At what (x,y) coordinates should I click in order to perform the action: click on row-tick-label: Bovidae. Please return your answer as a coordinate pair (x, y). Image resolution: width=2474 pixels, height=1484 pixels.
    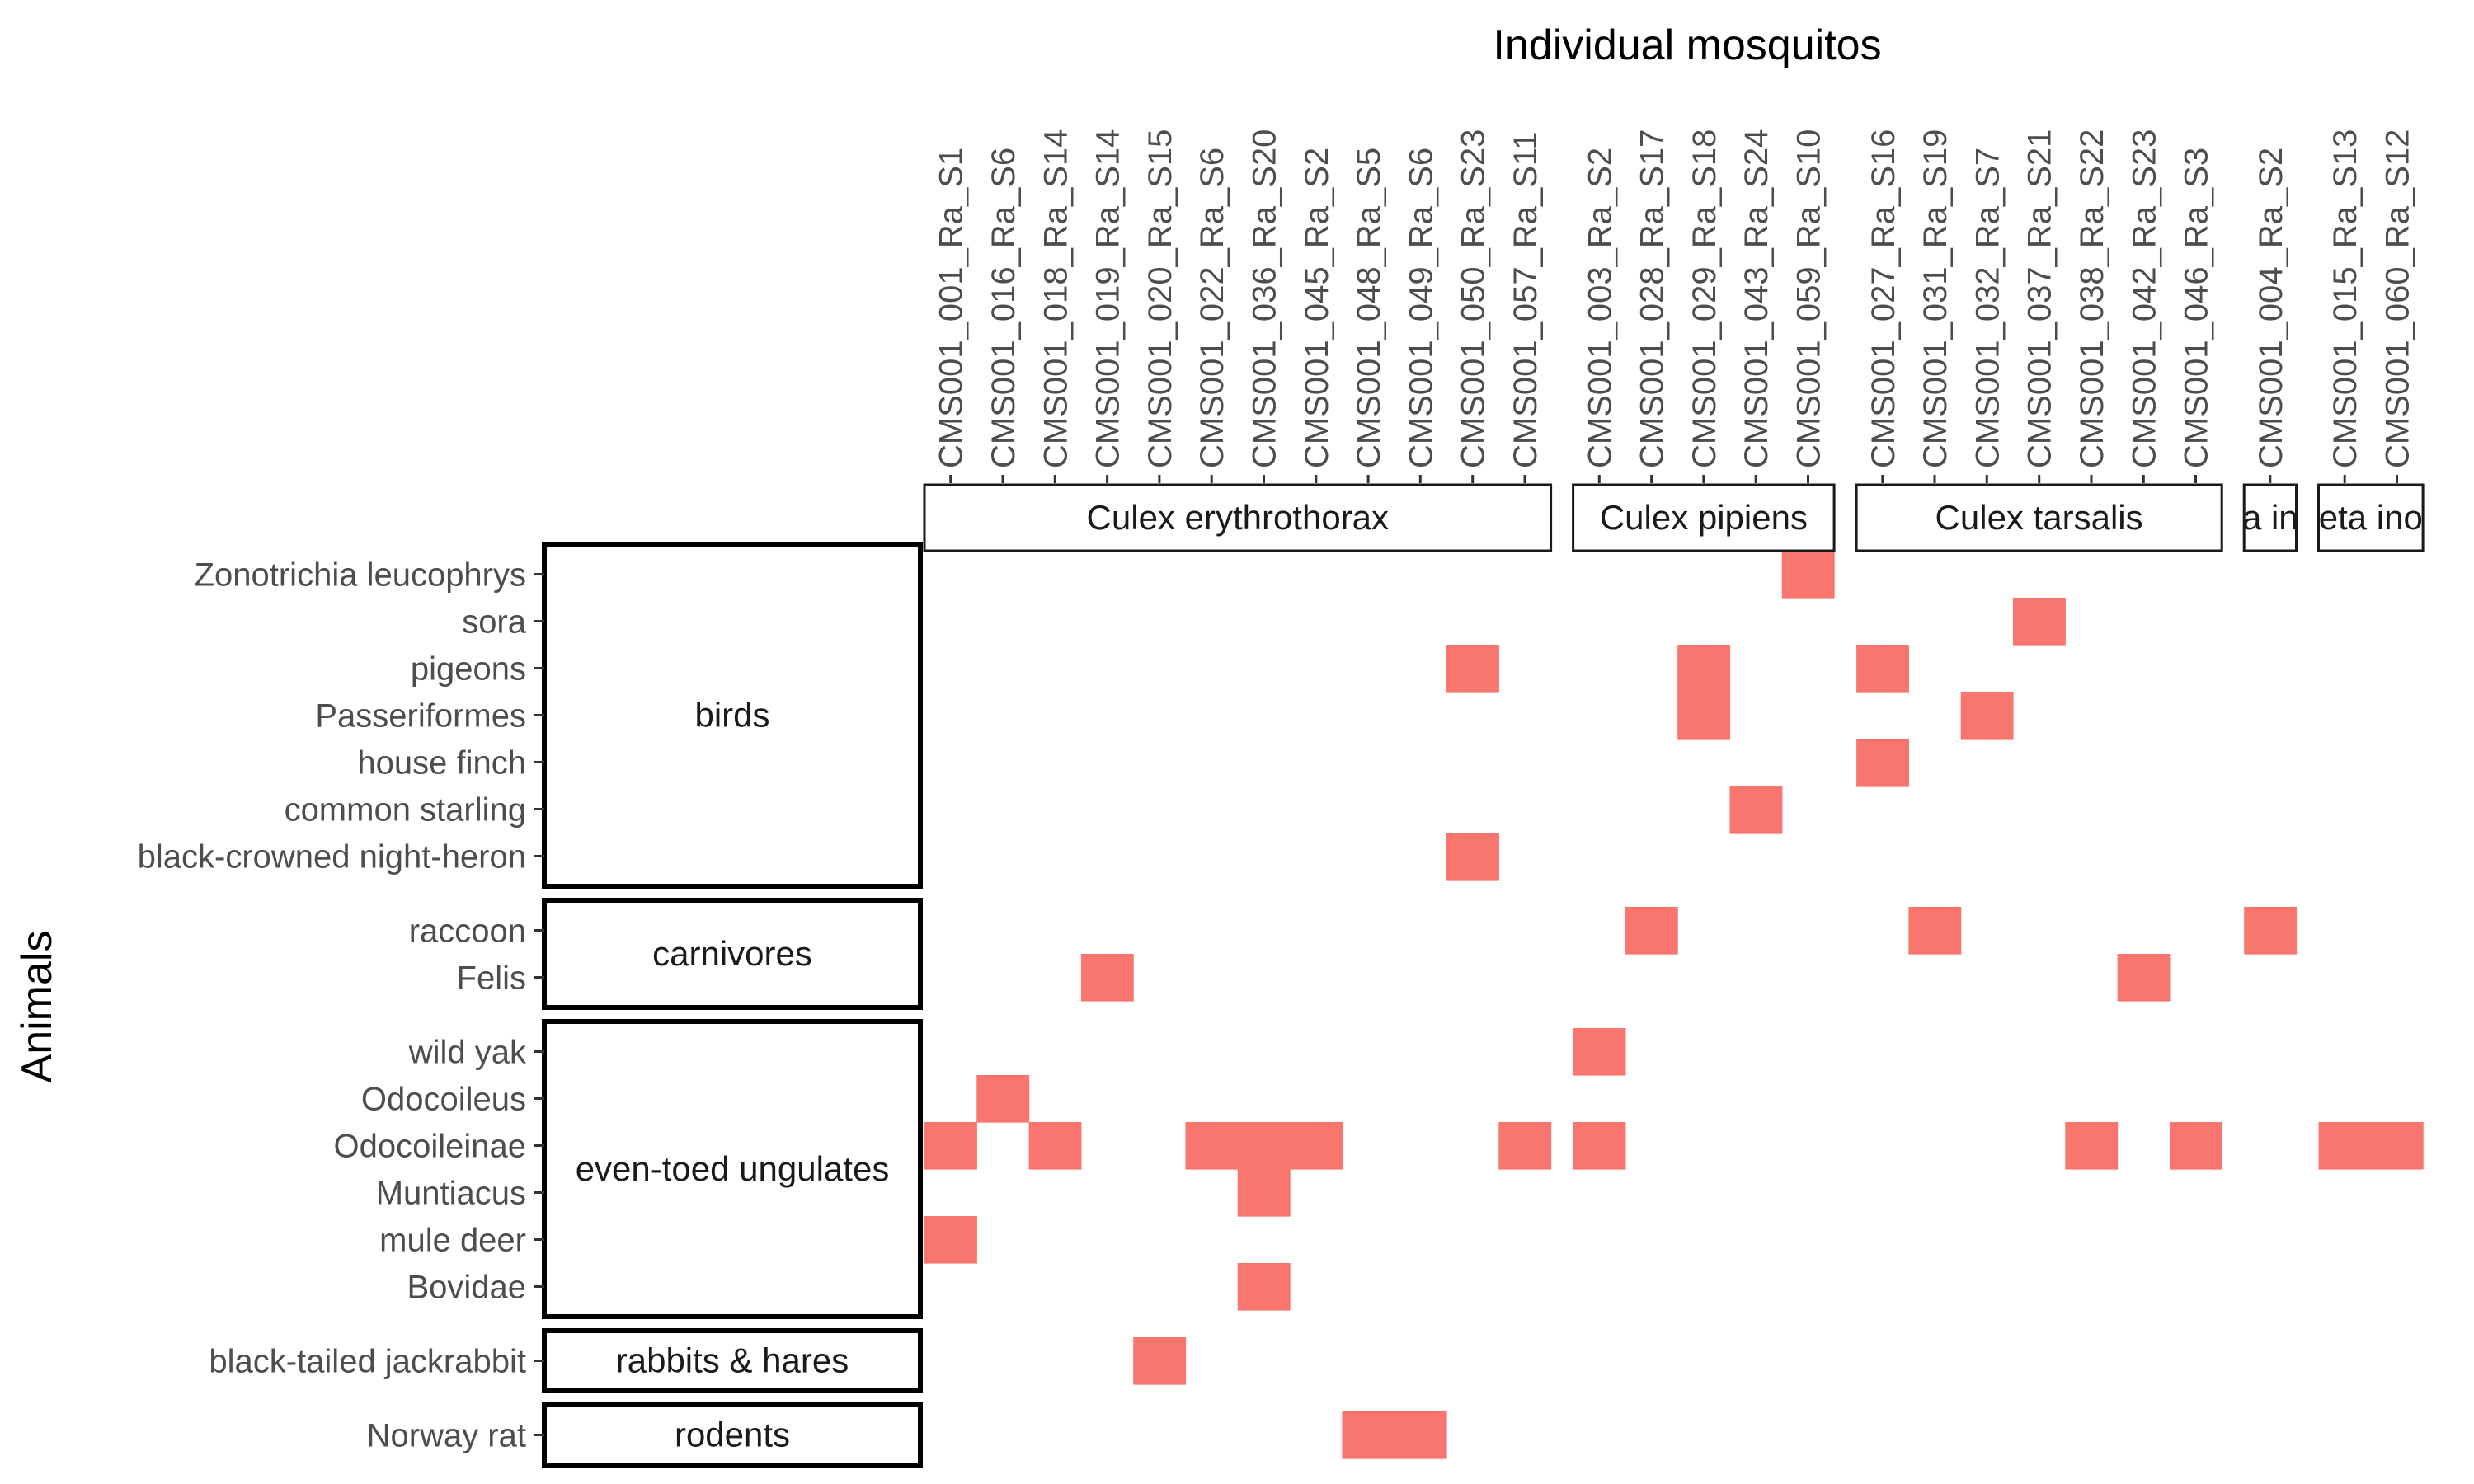
    Looking at the image, I should click on (466, 1288).